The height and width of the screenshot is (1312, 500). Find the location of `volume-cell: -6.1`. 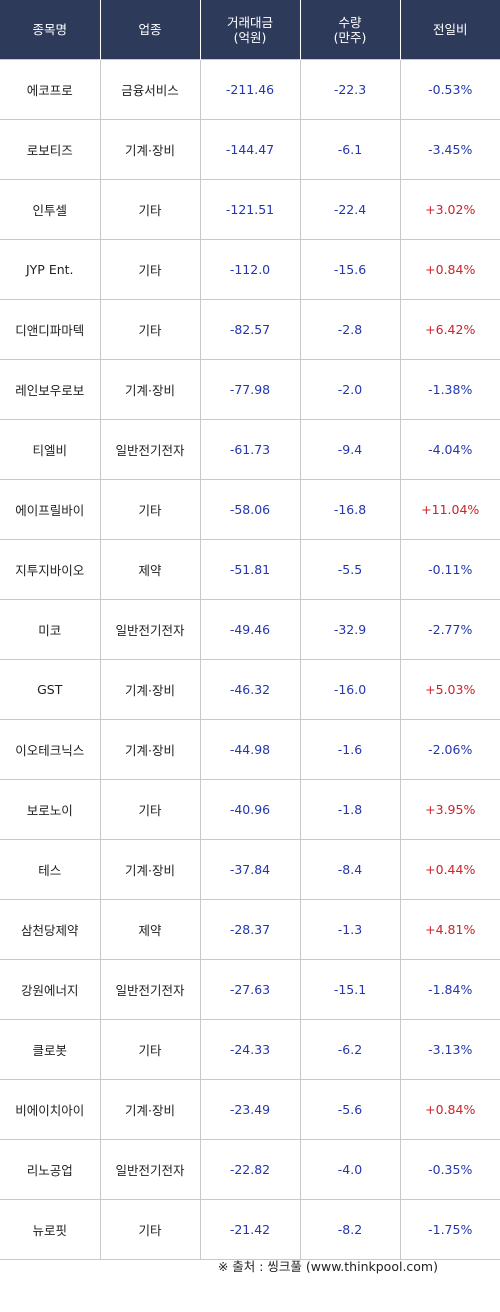

volume-cell: -6.1 is located at coordinates (350, 149).